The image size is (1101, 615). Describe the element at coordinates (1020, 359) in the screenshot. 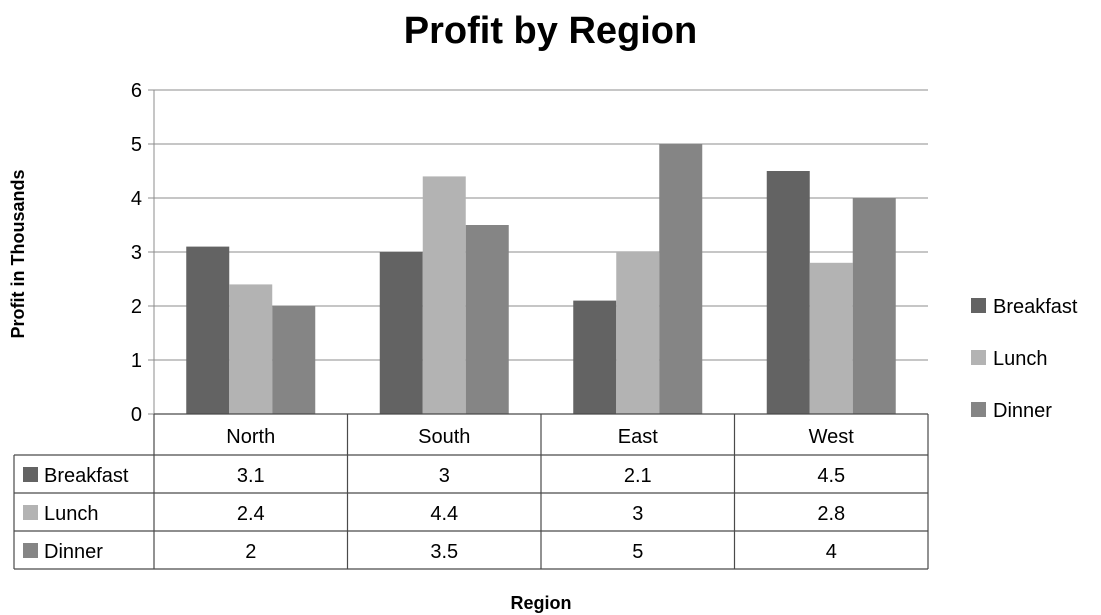

I see `legend-label-lunch: Lunch` at that location.